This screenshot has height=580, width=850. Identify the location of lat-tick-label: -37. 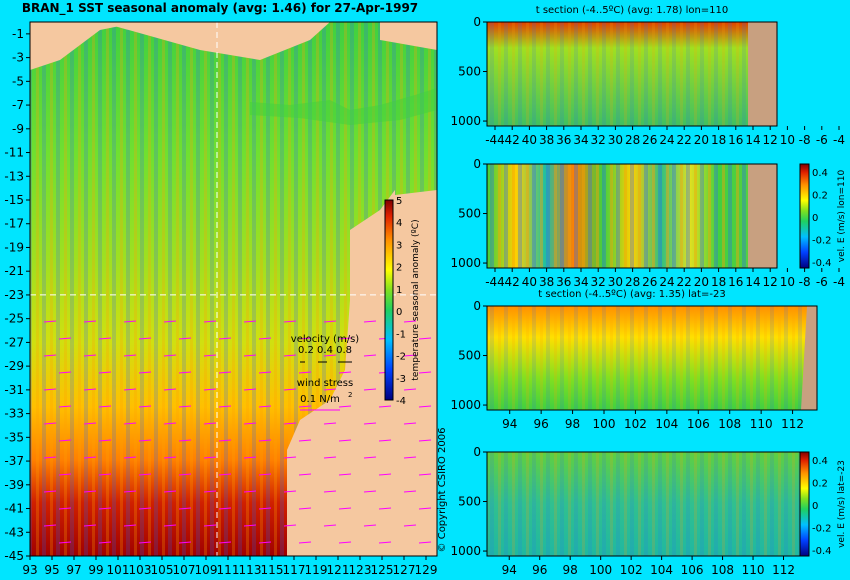
(14, 461).